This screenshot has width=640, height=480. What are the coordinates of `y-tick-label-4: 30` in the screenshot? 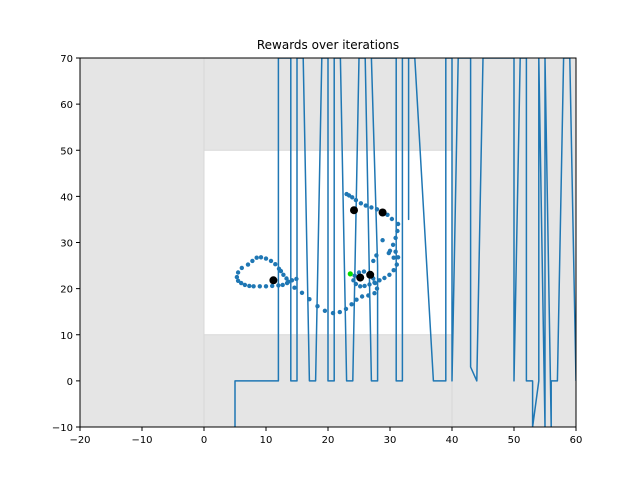 It's located at (66, 244).